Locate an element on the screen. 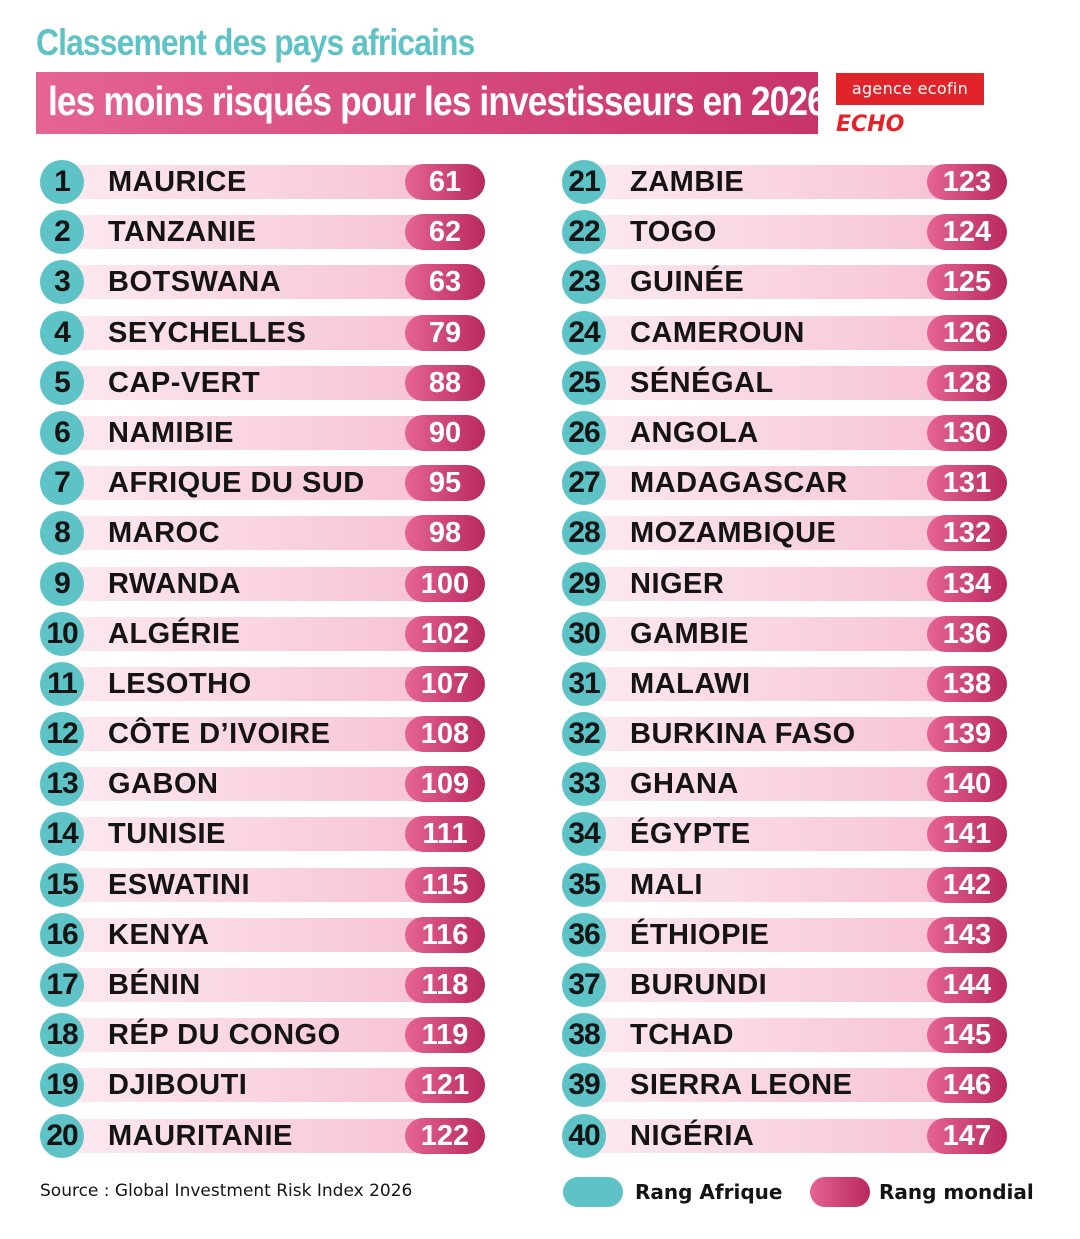 The image size is (1080, 1239). africa-rank-badge: 14 is located at coordinates (62, 834).